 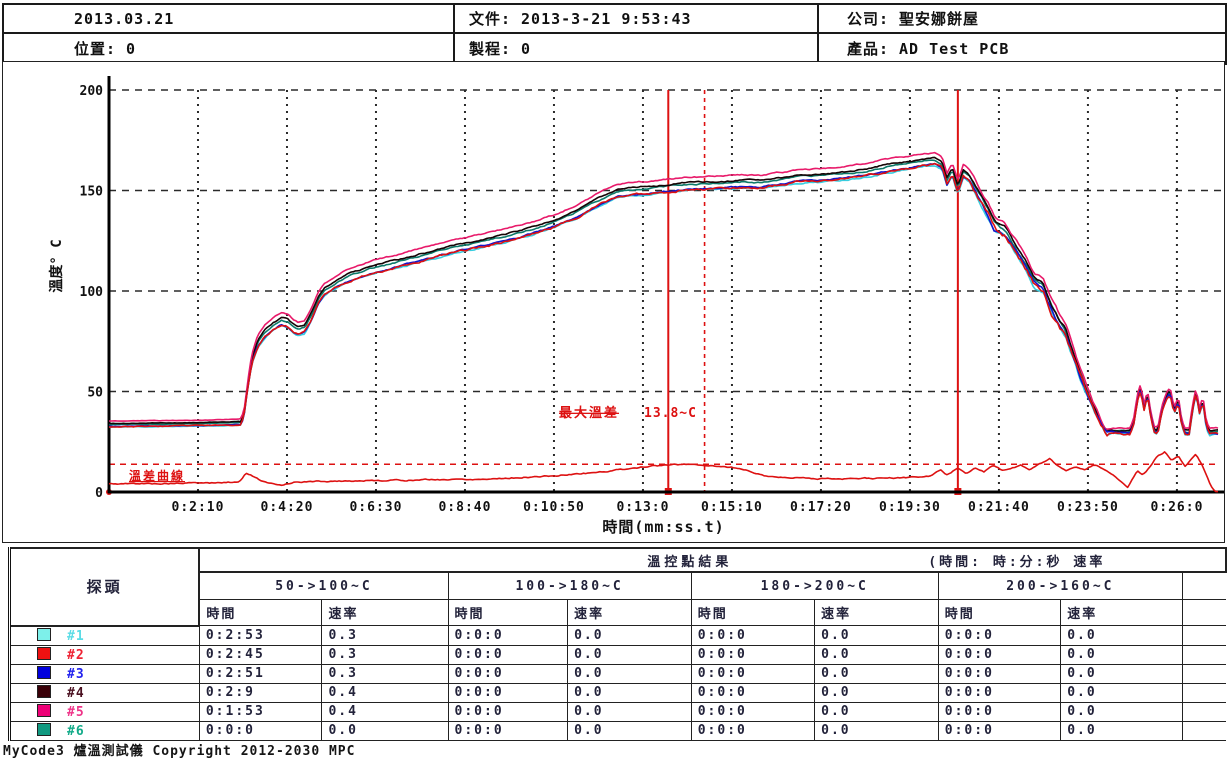 I want to click on table-sub-header-row: 時間 速率 時間 速率 時間 速率 時間 速率, so click(x=618, y=612).